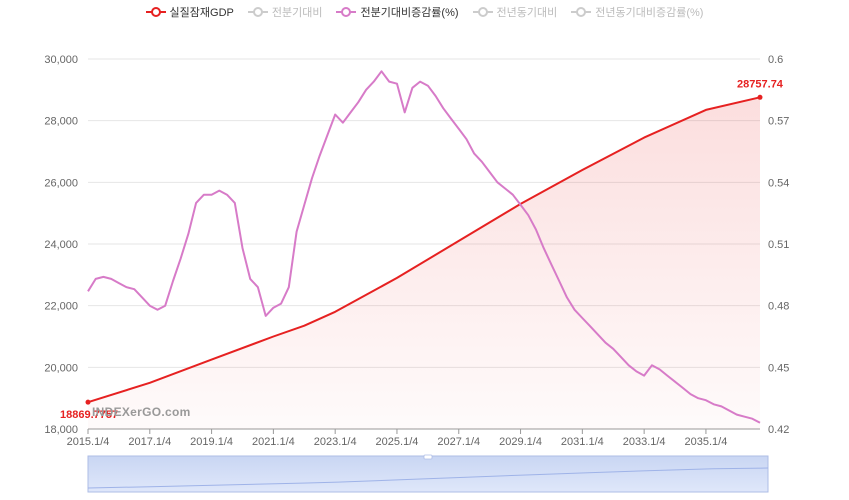  Describe the element at coordinates (61, 183) in the screenshot. I see `y-left-tick-label: 26,000` at that location.